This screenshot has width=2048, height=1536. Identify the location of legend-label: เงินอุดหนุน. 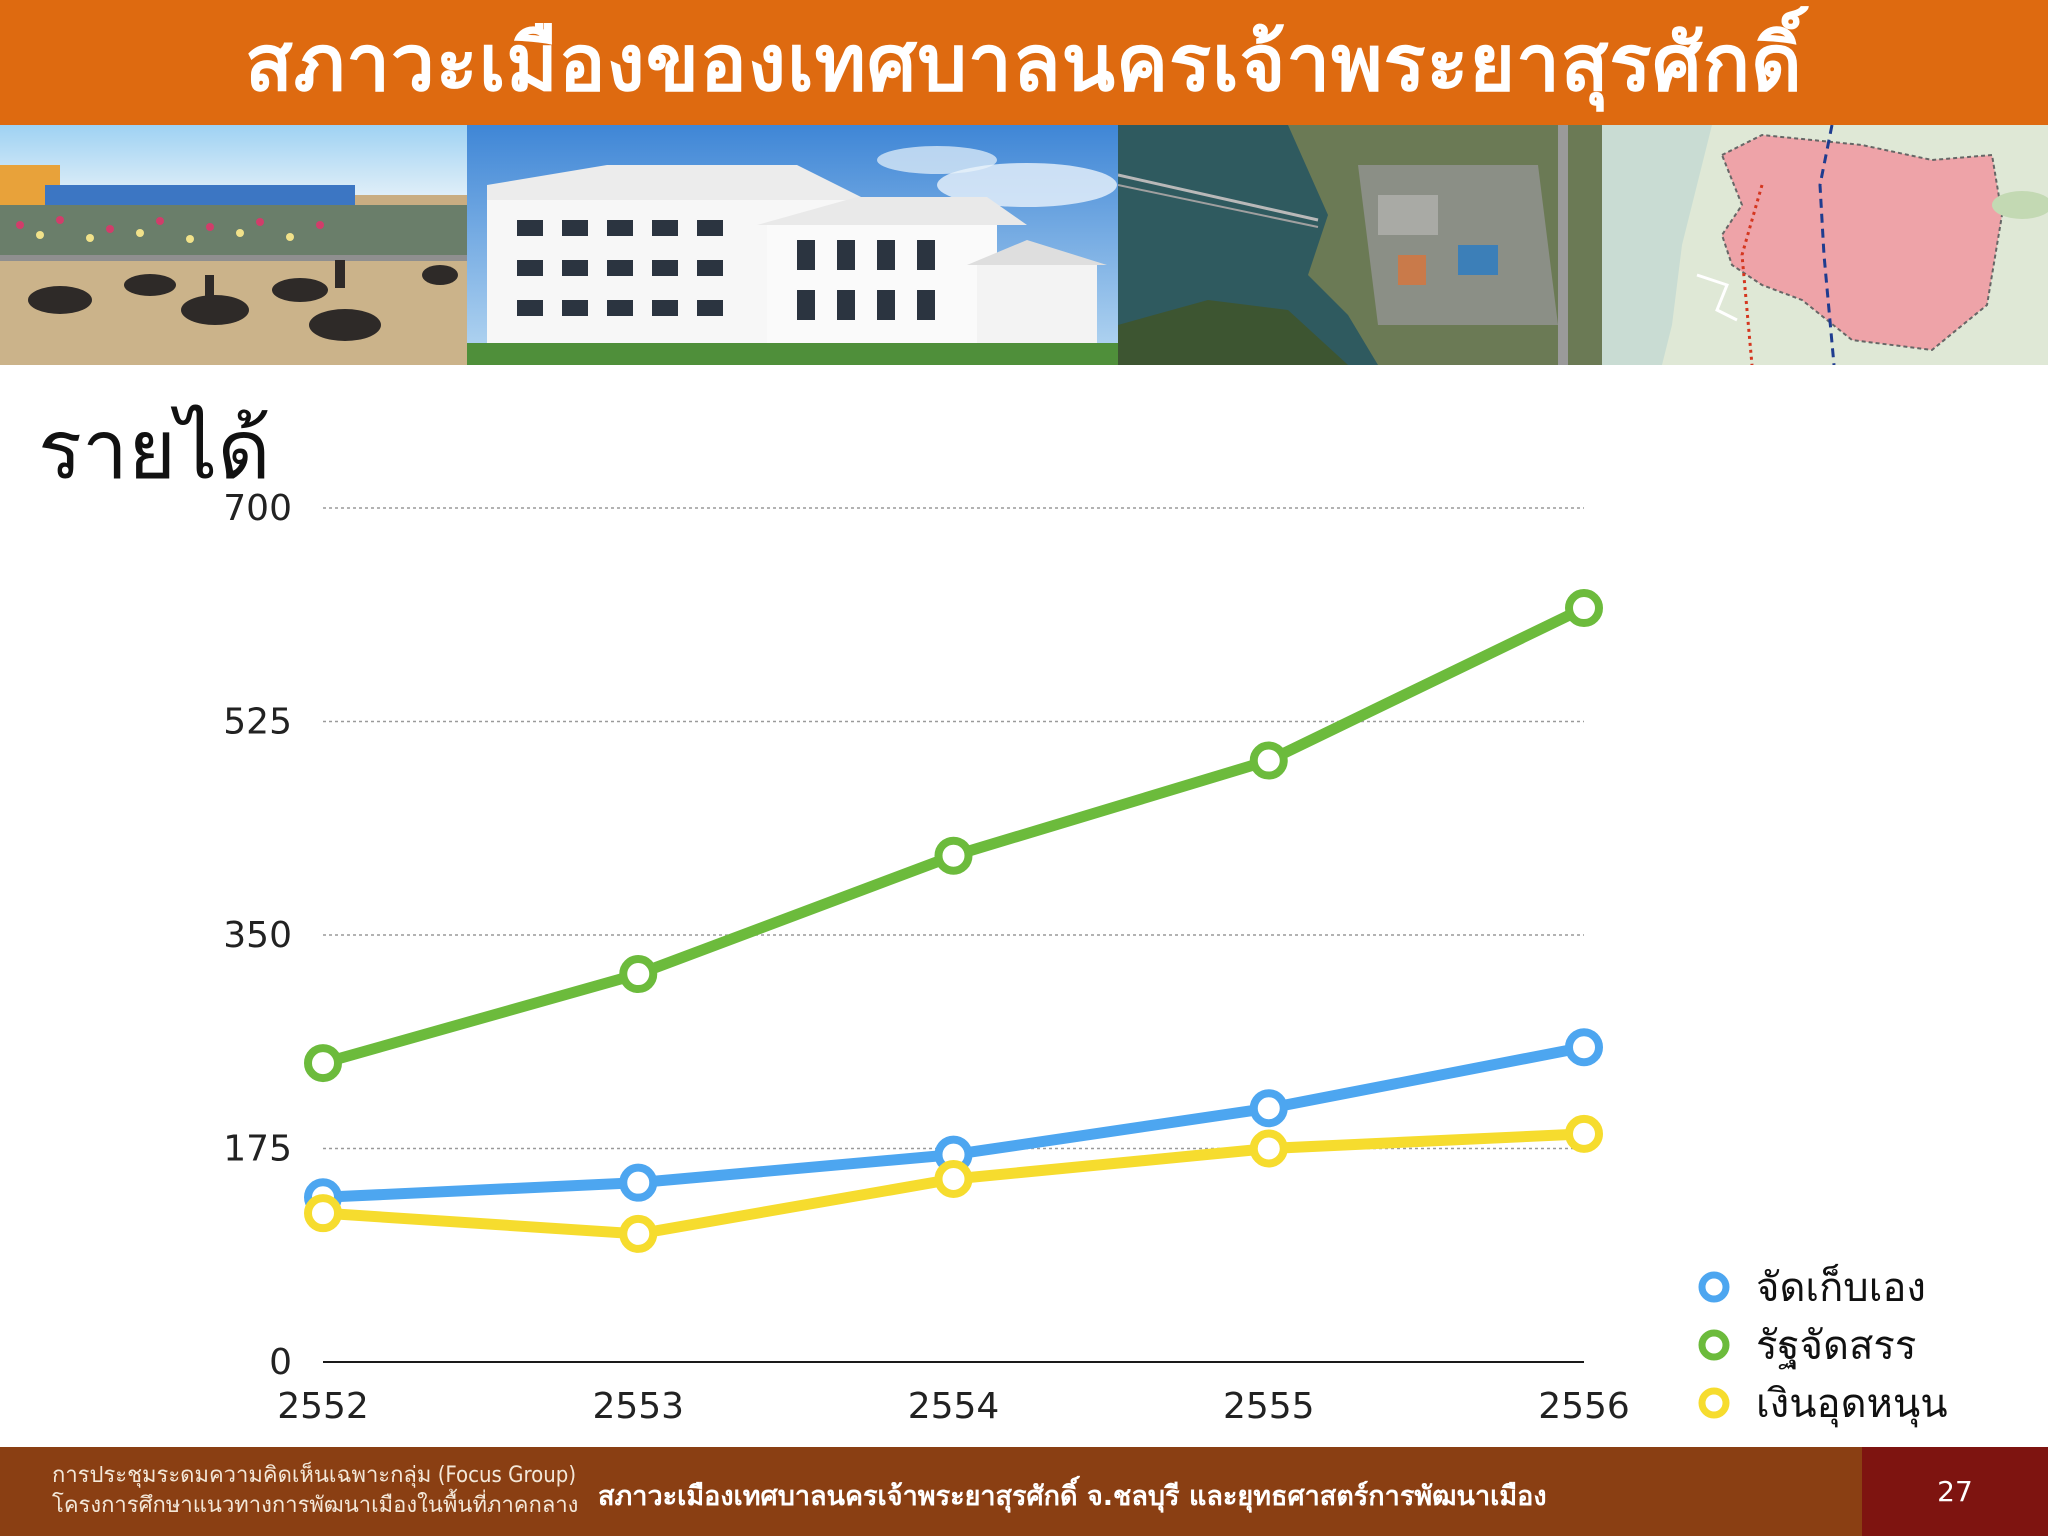
(1852, 1404).